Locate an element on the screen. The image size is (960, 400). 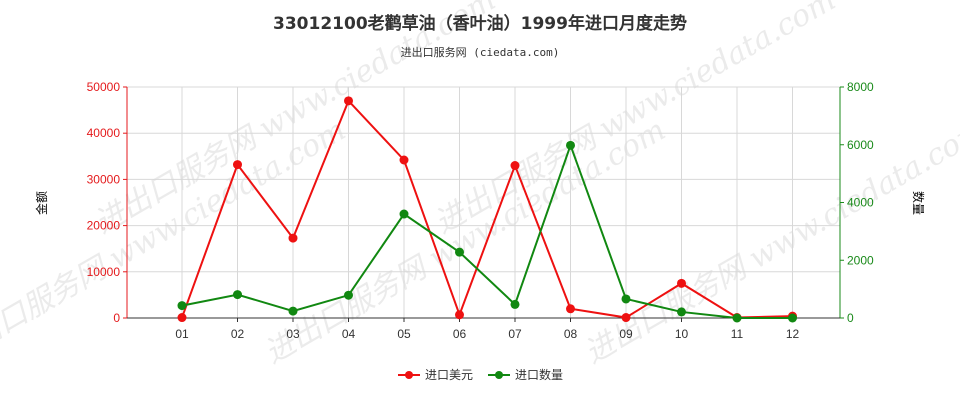
right-tick-label-0: 0 is located at coordinates (850, 318).